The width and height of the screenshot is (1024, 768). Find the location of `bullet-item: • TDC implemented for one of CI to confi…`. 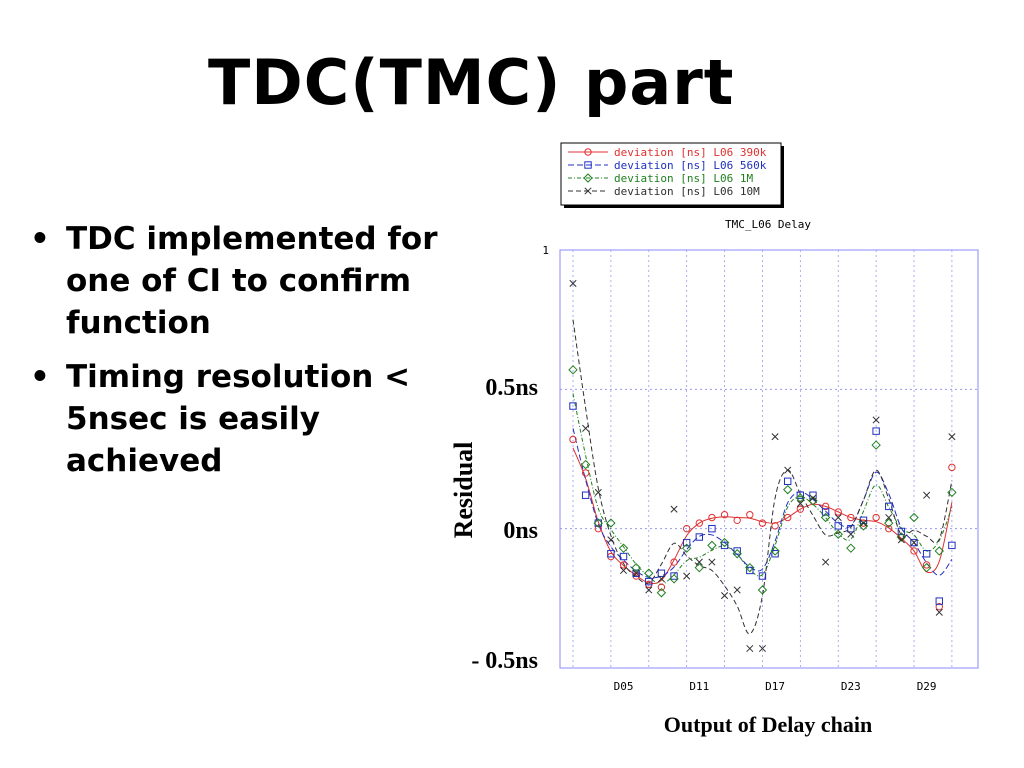

bullet-item: • TDC implemented for one of CI to confi… is located at coordinates (246, 281).